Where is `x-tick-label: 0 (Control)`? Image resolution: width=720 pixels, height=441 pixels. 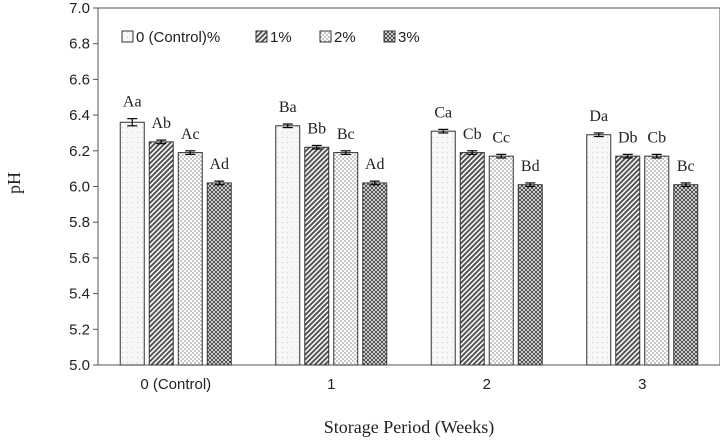
x-tick-label: 0 (Control) is located at coordinates (175, 384).